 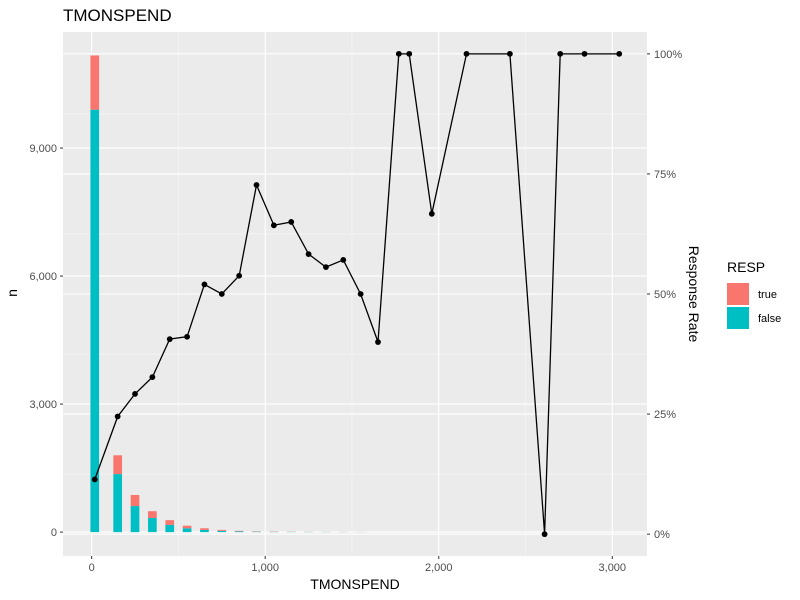 I want to click on x-tick-label: 1,000, so click(x=265, y=568).